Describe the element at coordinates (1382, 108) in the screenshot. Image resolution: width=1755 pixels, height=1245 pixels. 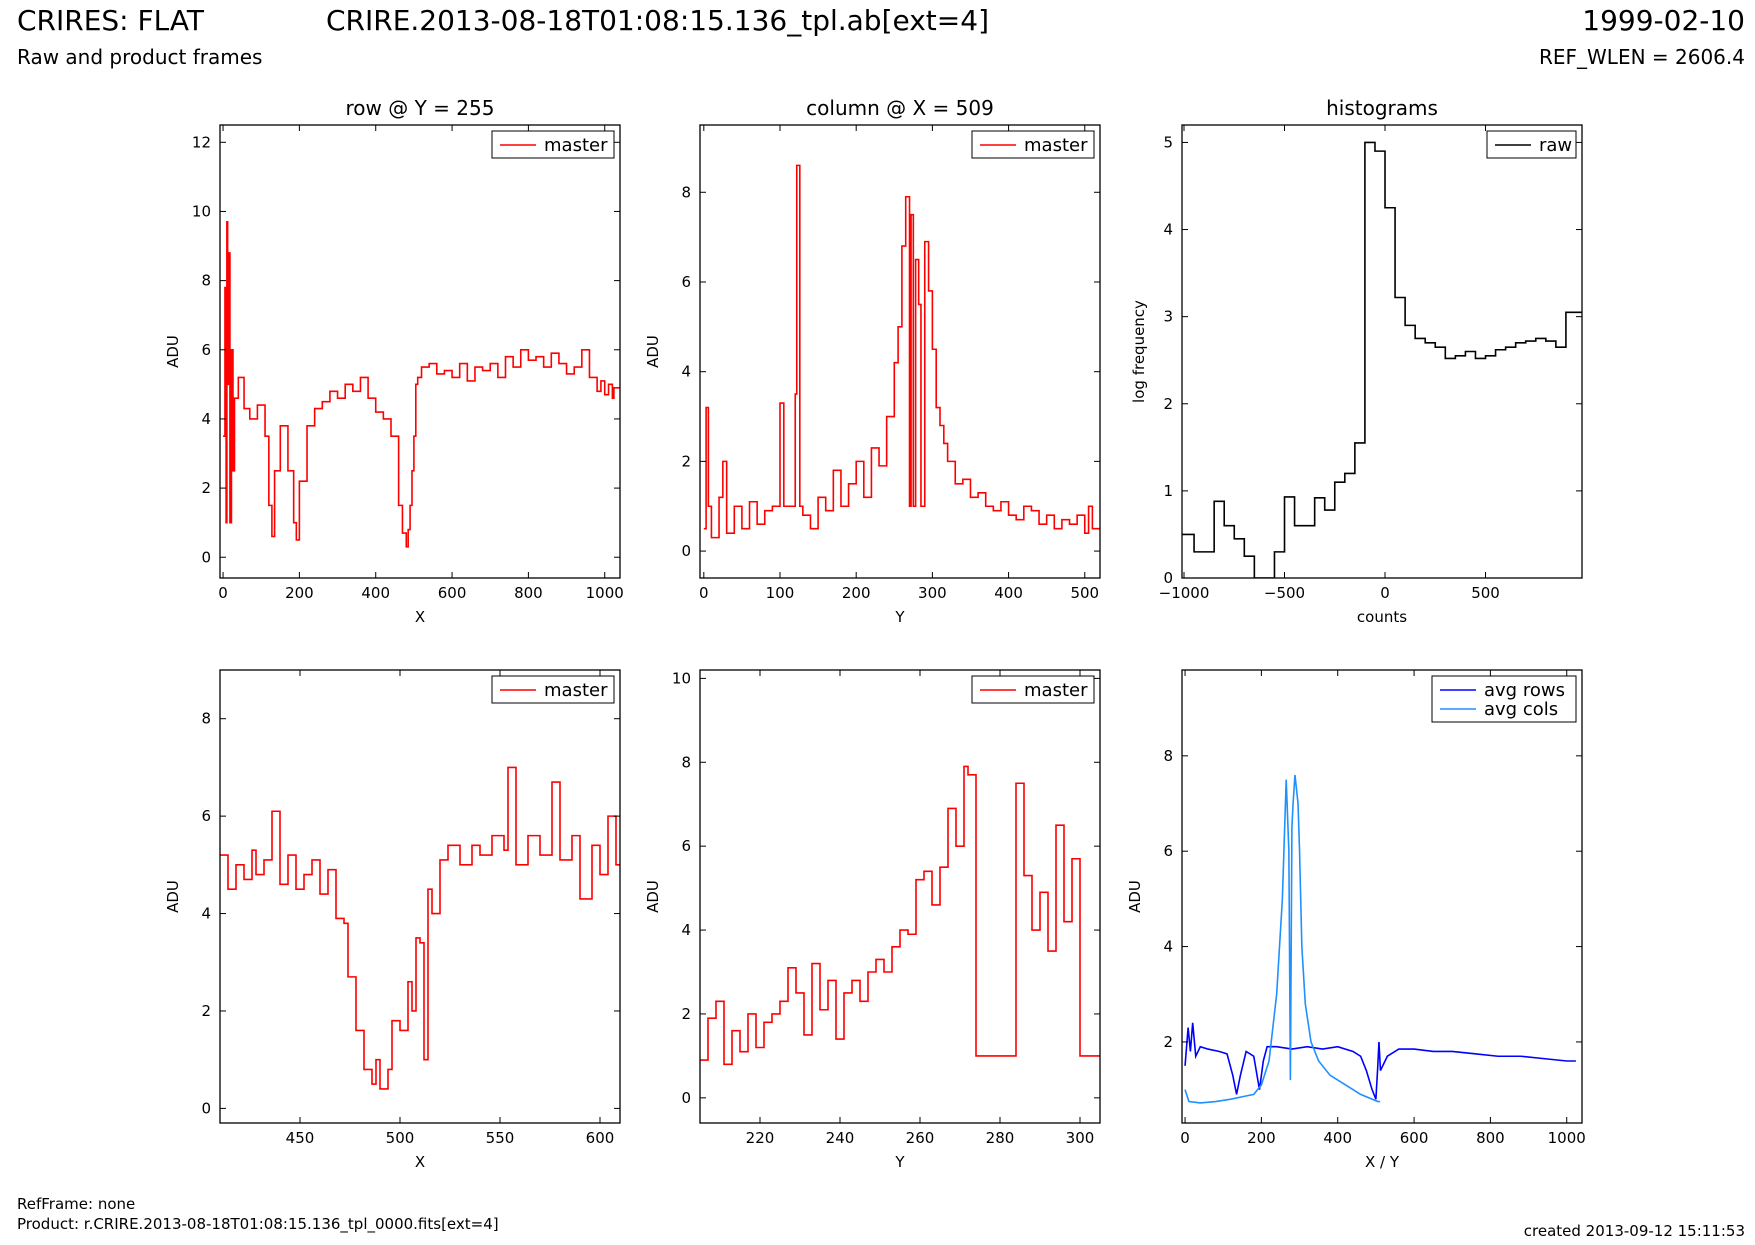
I see `plot-title: histograms` at that location.